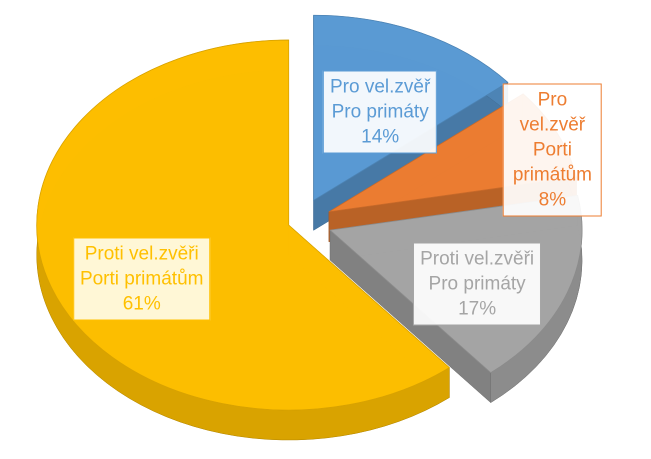 The image size is (651, 459). I want to click on data-label: Pro vel.zvěř Pro primáty 14%, so click(380, 111).